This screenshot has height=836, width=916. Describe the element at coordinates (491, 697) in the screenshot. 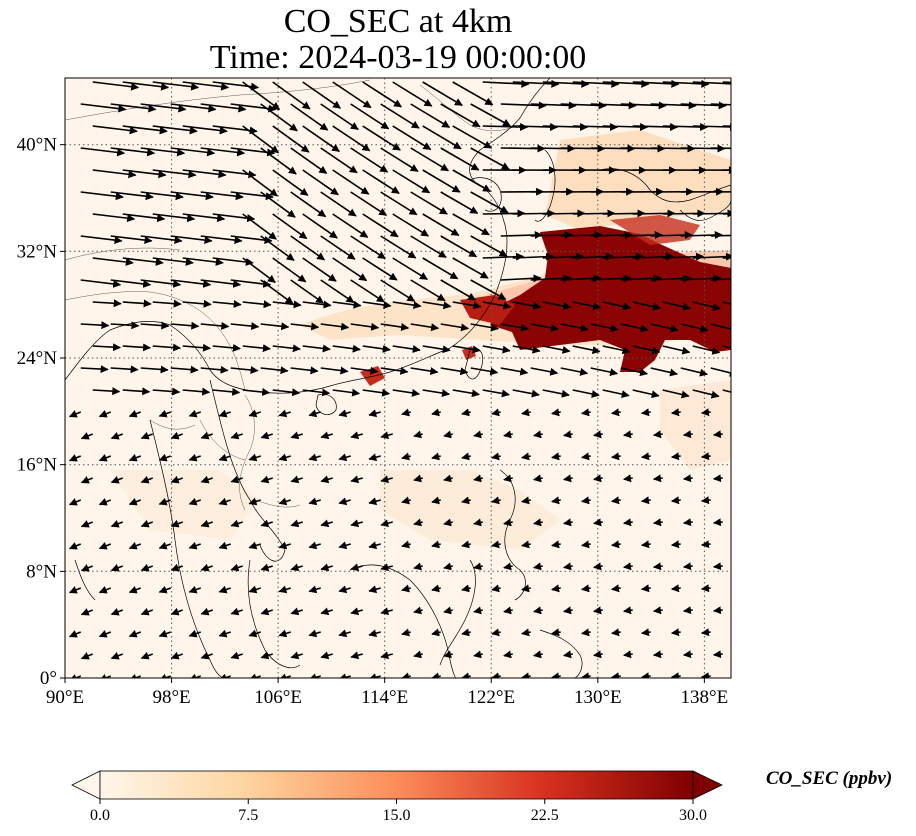

I see `lon-tick-label: 122°E` at that location.